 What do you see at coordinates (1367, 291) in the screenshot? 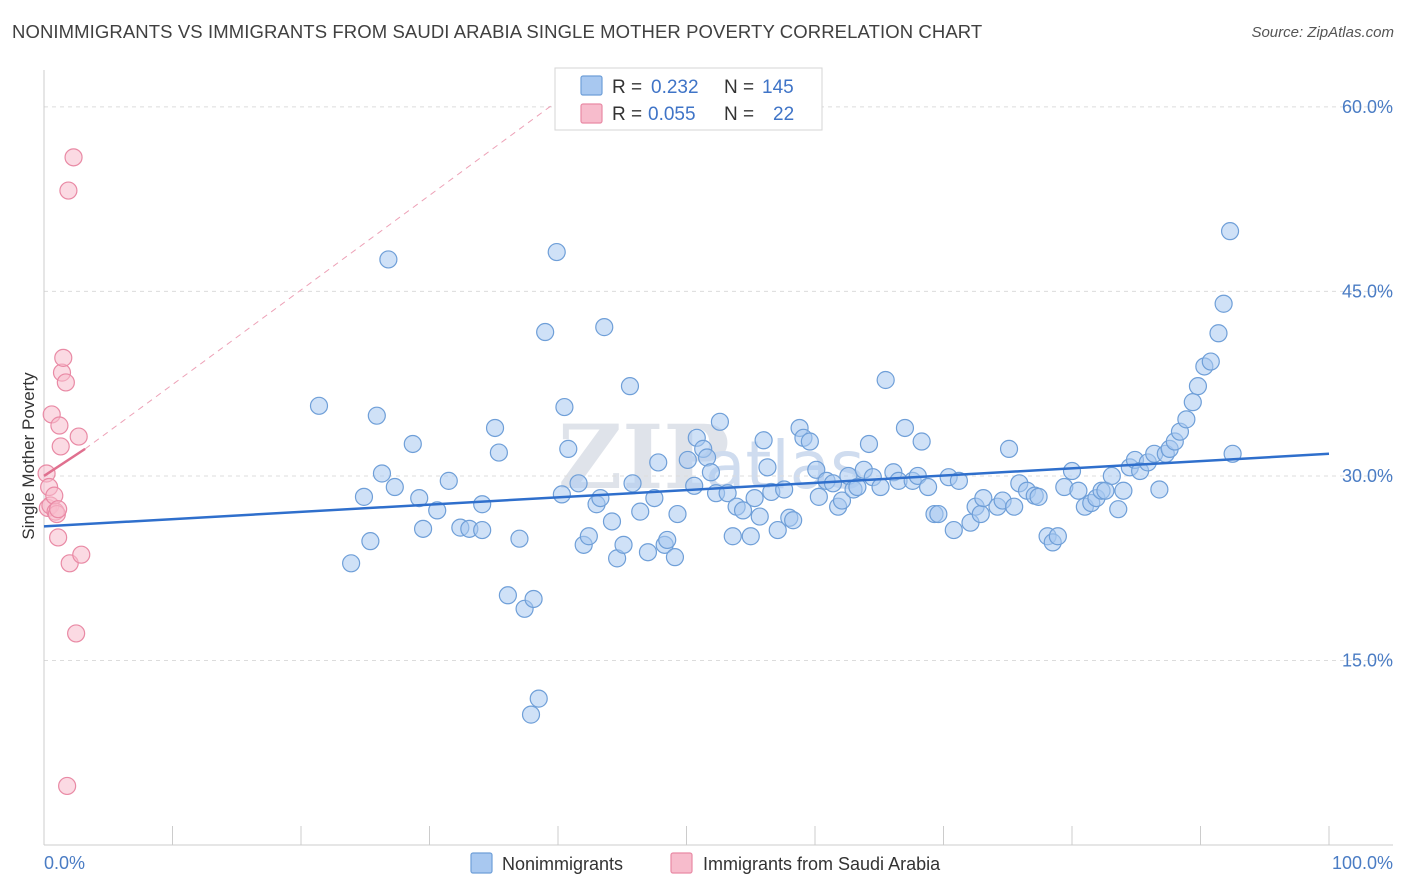
I see `y-tick-label-45: 45.0%` at bounding box center [1367, 291].